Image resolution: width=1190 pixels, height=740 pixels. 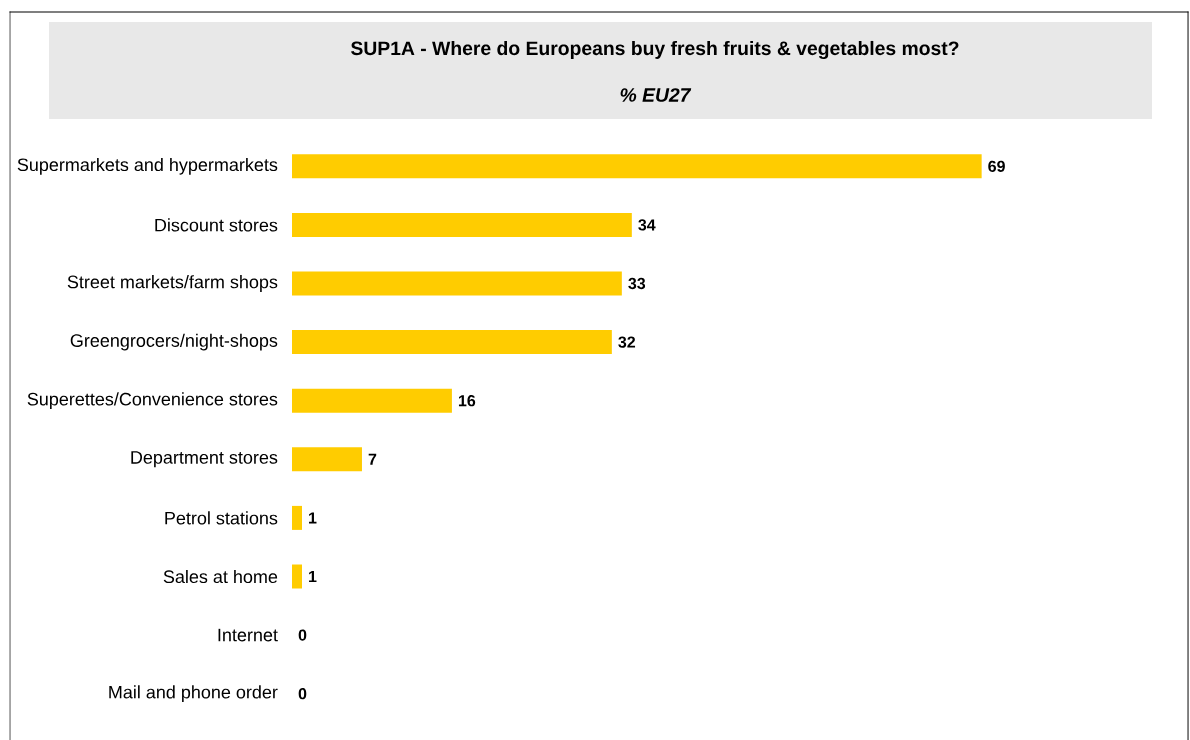 What do you see at coordinates (174, 342) in the screenshot?
I see `y-tick-label: Greengrocers/night-shops` at bounding box center [174, 342].